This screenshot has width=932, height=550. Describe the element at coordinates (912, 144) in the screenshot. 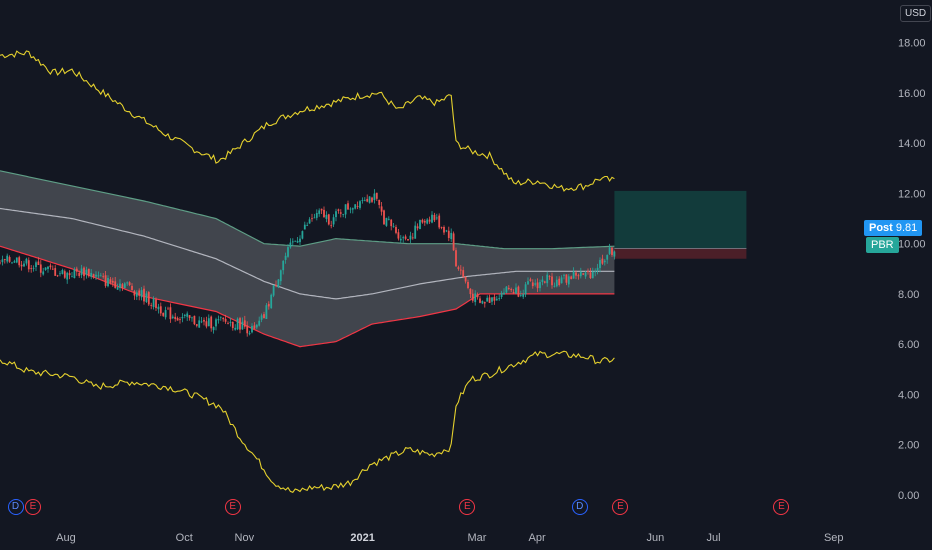

I see `y-tick-label: 14.00` at that location.